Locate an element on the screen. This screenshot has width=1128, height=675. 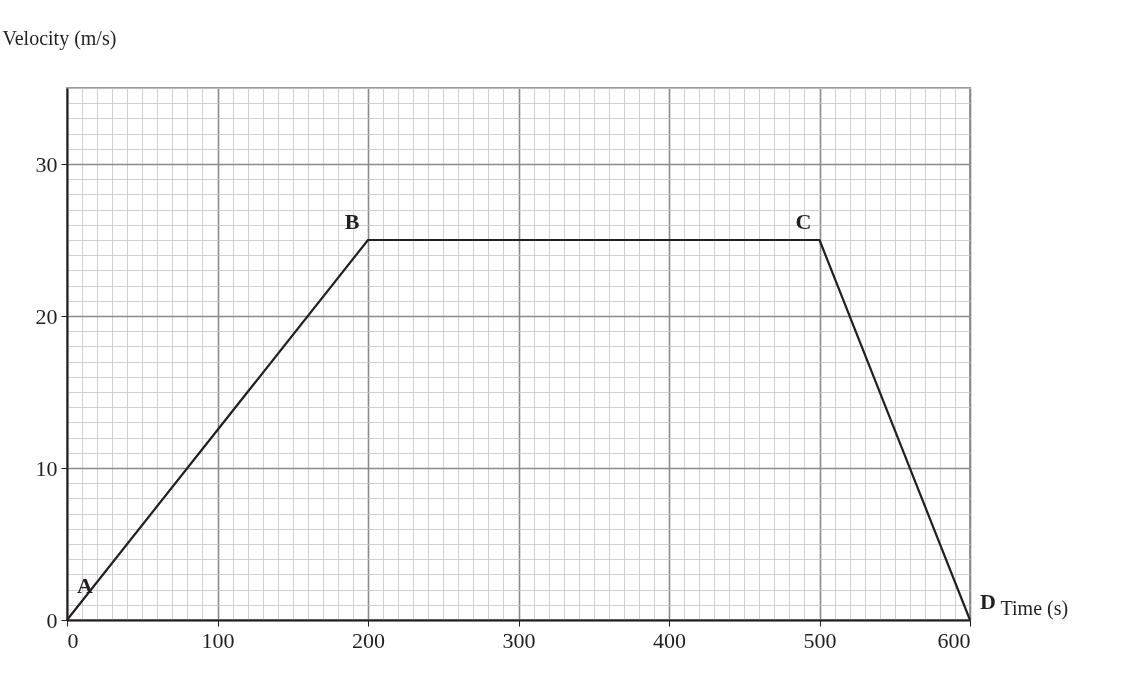
y-tick-label: 0 is located at coordinates (52, 620).